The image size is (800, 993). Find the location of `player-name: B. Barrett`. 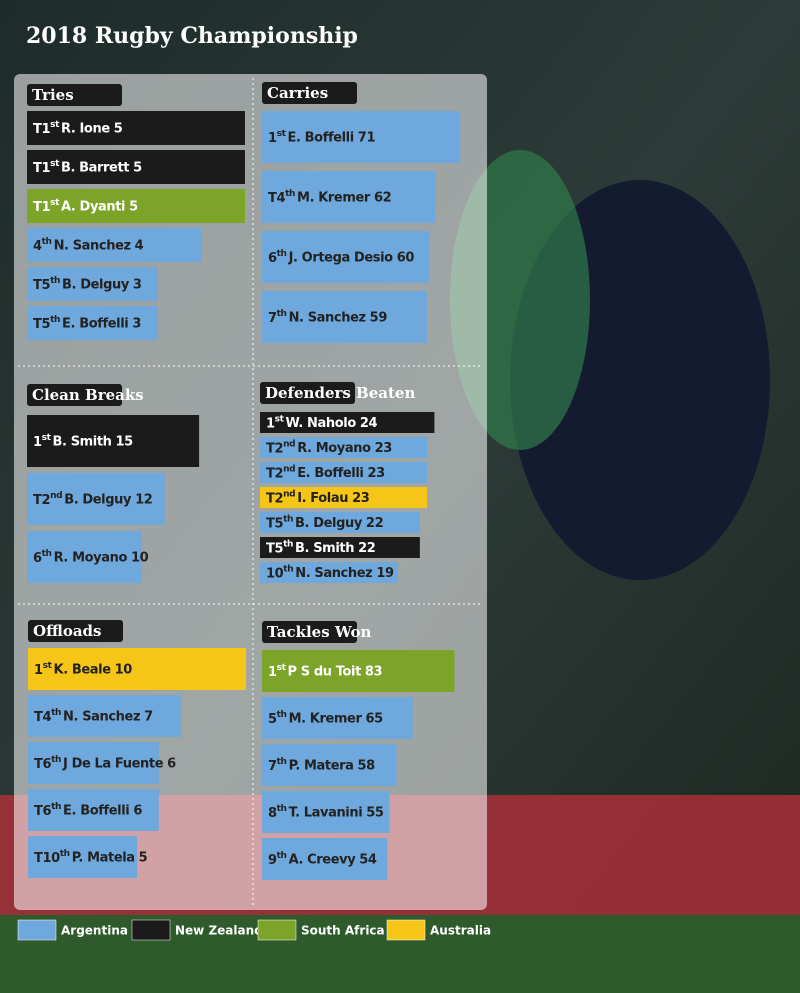

player-name: B. Barrett is located at coordinates (95, 168).